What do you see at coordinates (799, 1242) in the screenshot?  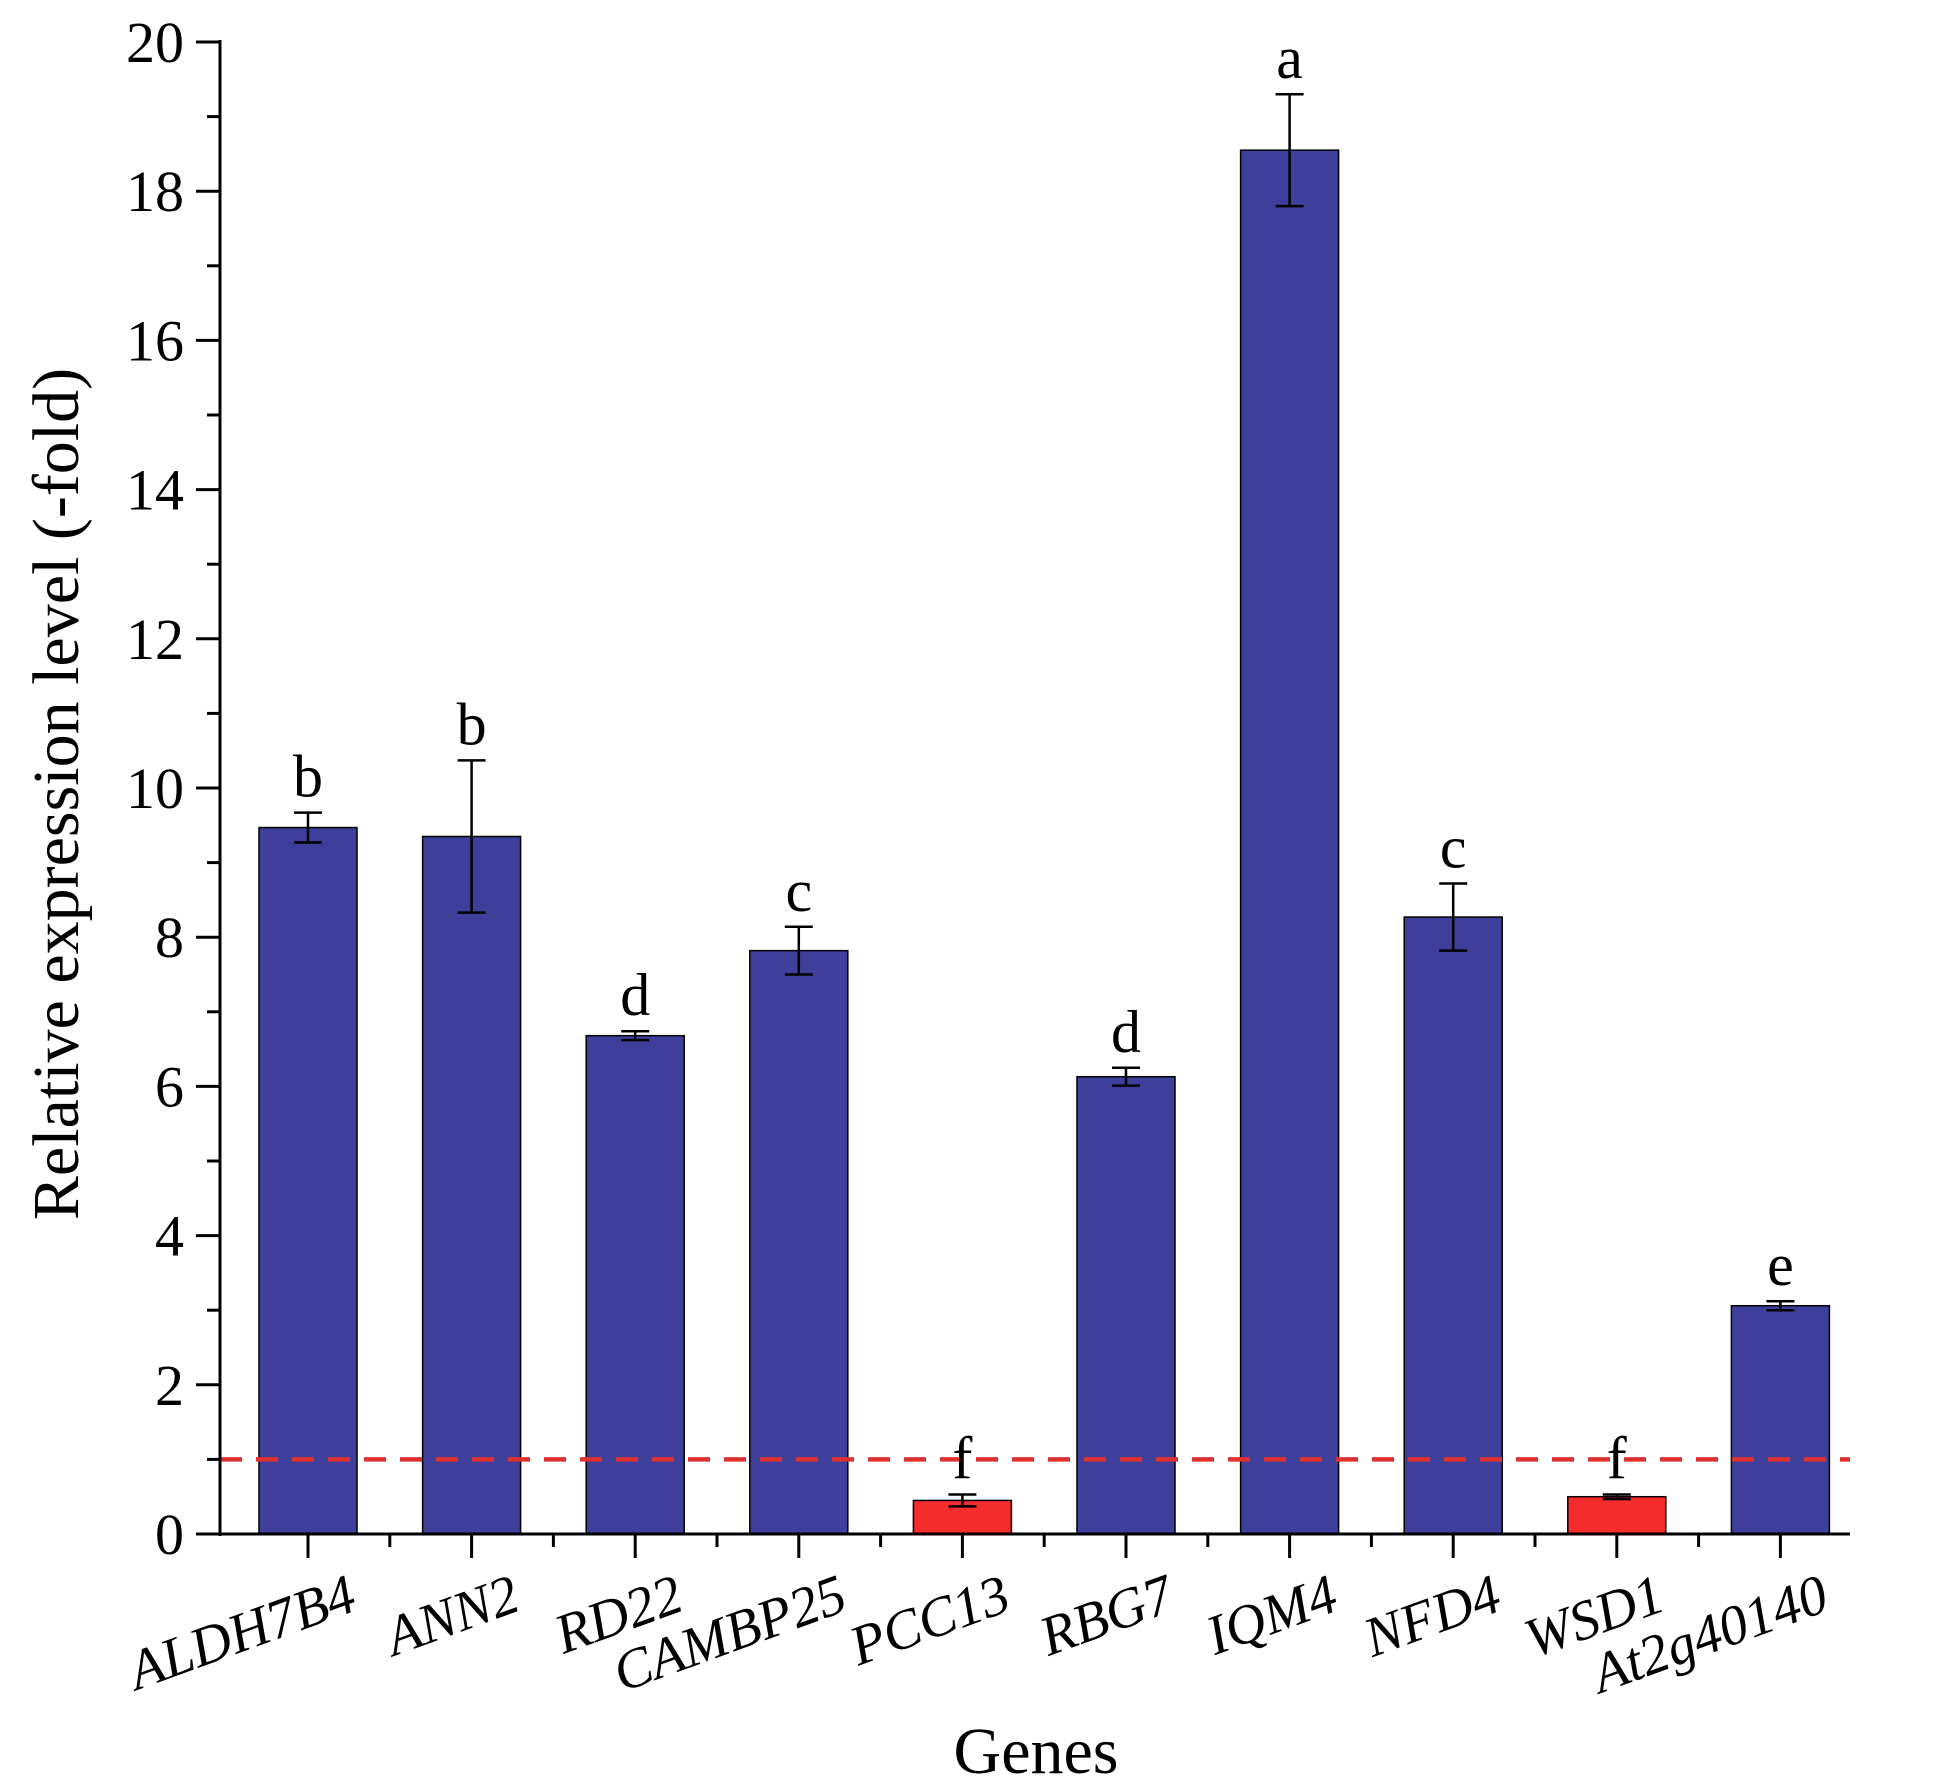 I see `bar-cambp25` at bounding box center [799, 1242].